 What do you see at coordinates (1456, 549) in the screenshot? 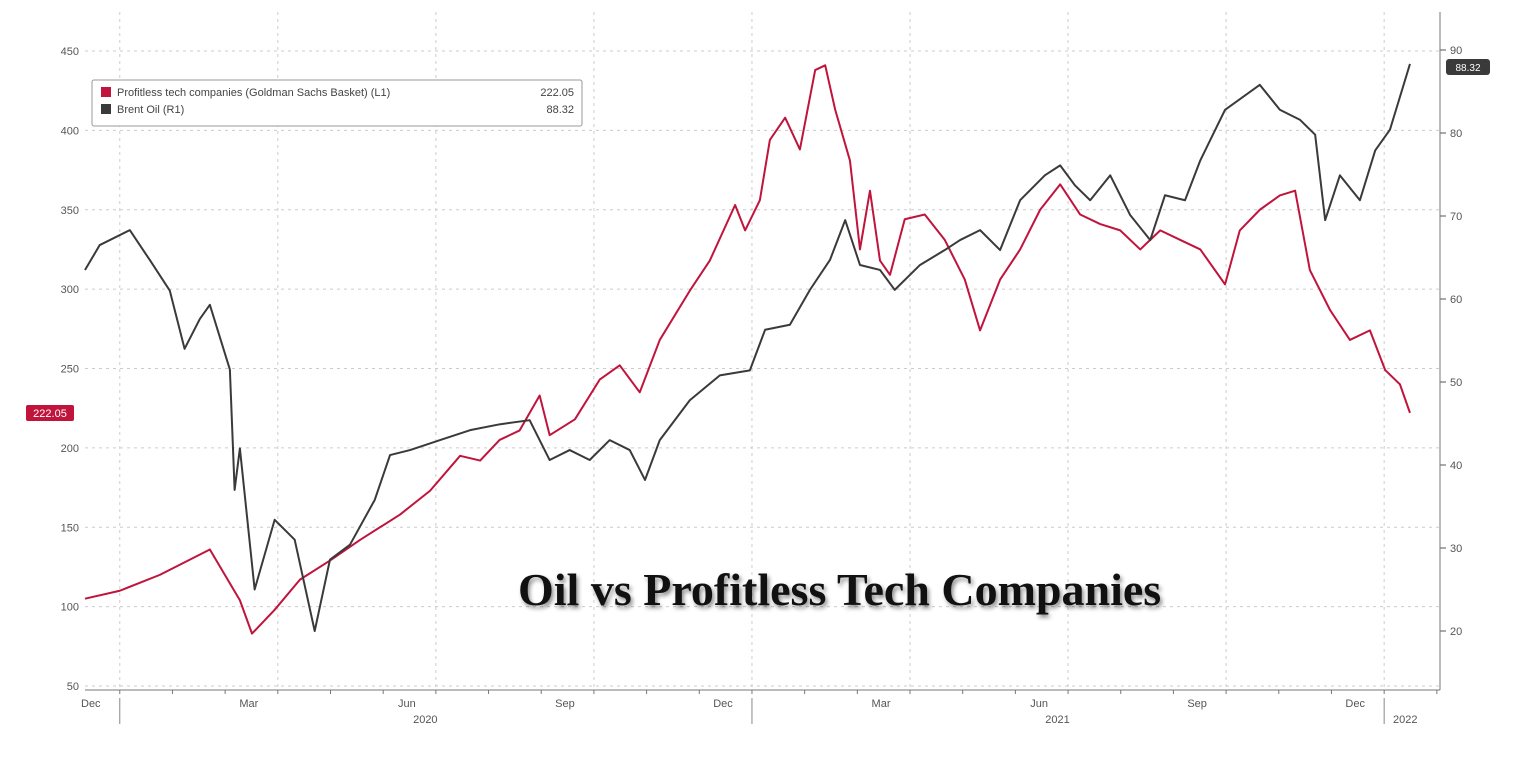
I see `right-tick-label: 30` at bounding box center [1456, 549].